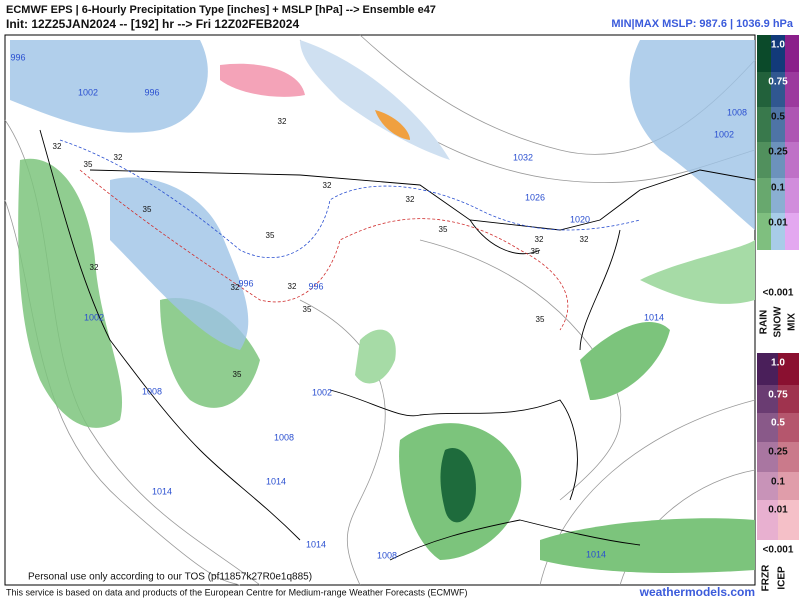 The width and height of the screenshot is (800, 600). I want to click on isobar-label: 1026, so click(535, 197).